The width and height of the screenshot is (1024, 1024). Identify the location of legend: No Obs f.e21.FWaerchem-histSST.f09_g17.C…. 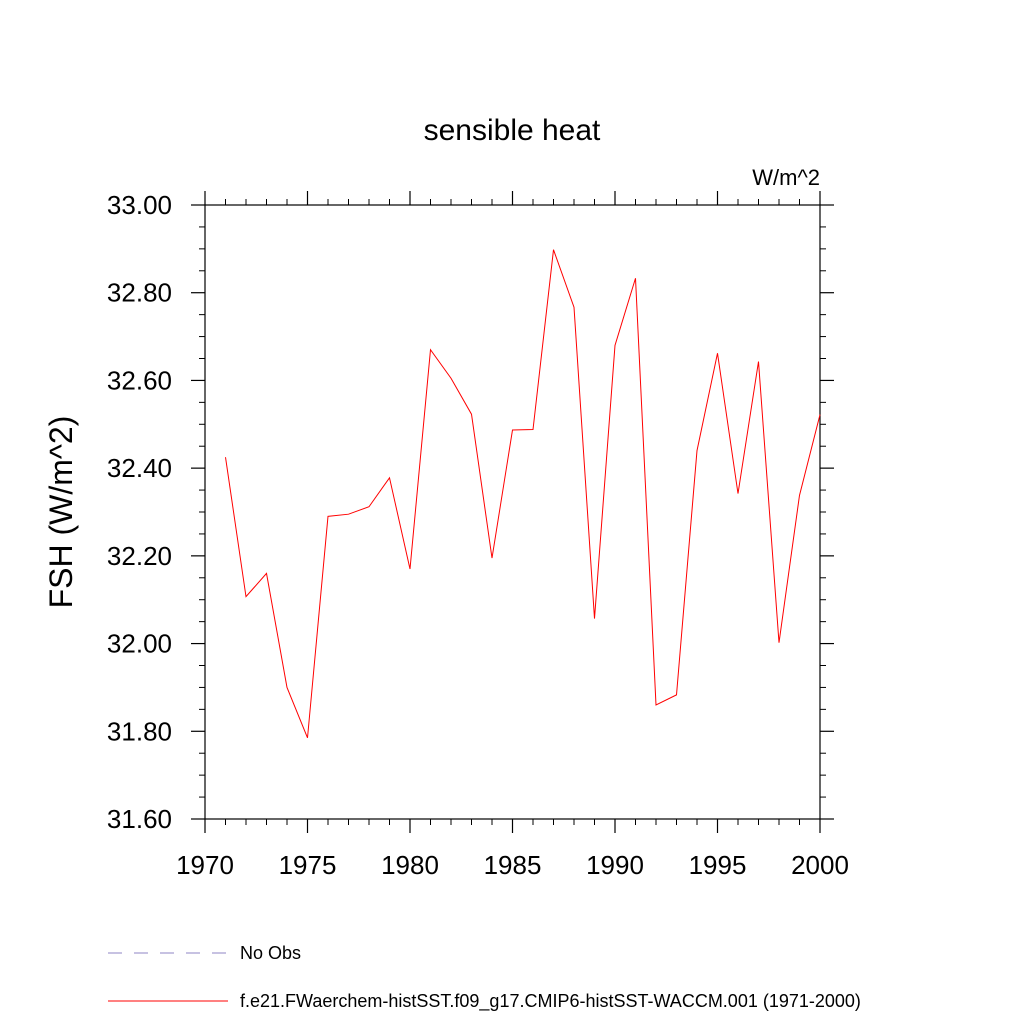
(484, 977).